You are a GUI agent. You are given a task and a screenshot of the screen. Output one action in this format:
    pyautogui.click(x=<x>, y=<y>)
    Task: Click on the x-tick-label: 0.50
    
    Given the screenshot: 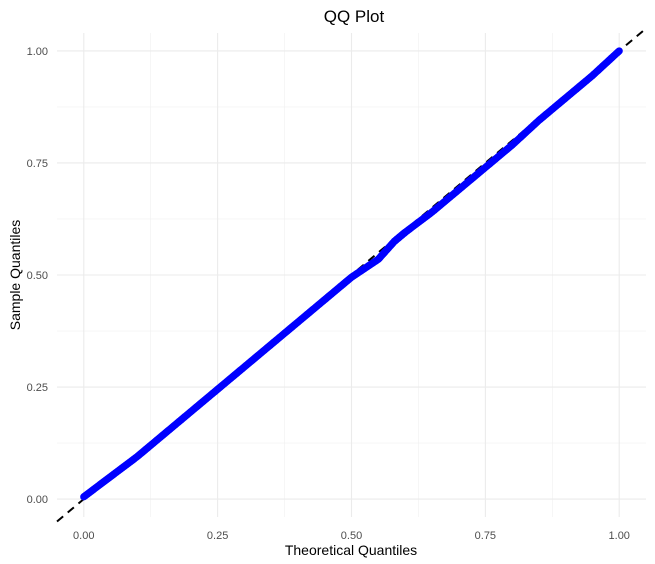 What is the action you would take?
    pyautogui.click(x=351, y=536)
    